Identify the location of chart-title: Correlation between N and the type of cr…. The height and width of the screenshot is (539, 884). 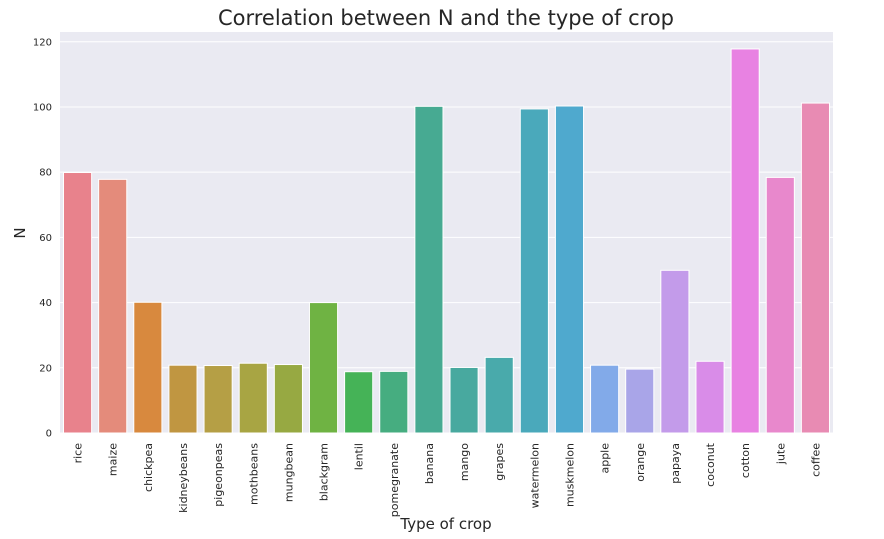
(446, 18).